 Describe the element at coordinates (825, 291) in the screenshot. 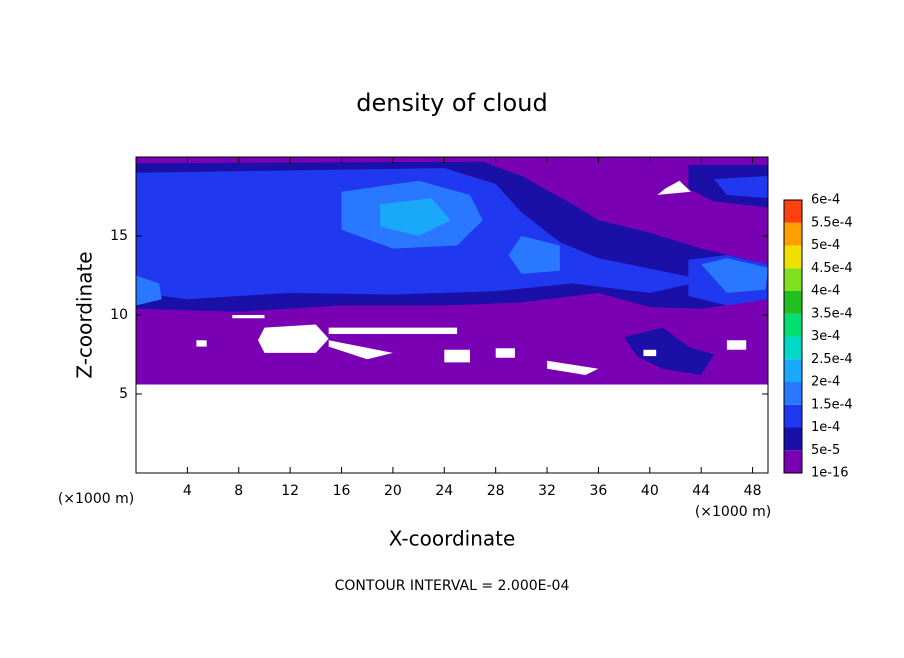

I see `colorbar-label: 4e-4` at that location.